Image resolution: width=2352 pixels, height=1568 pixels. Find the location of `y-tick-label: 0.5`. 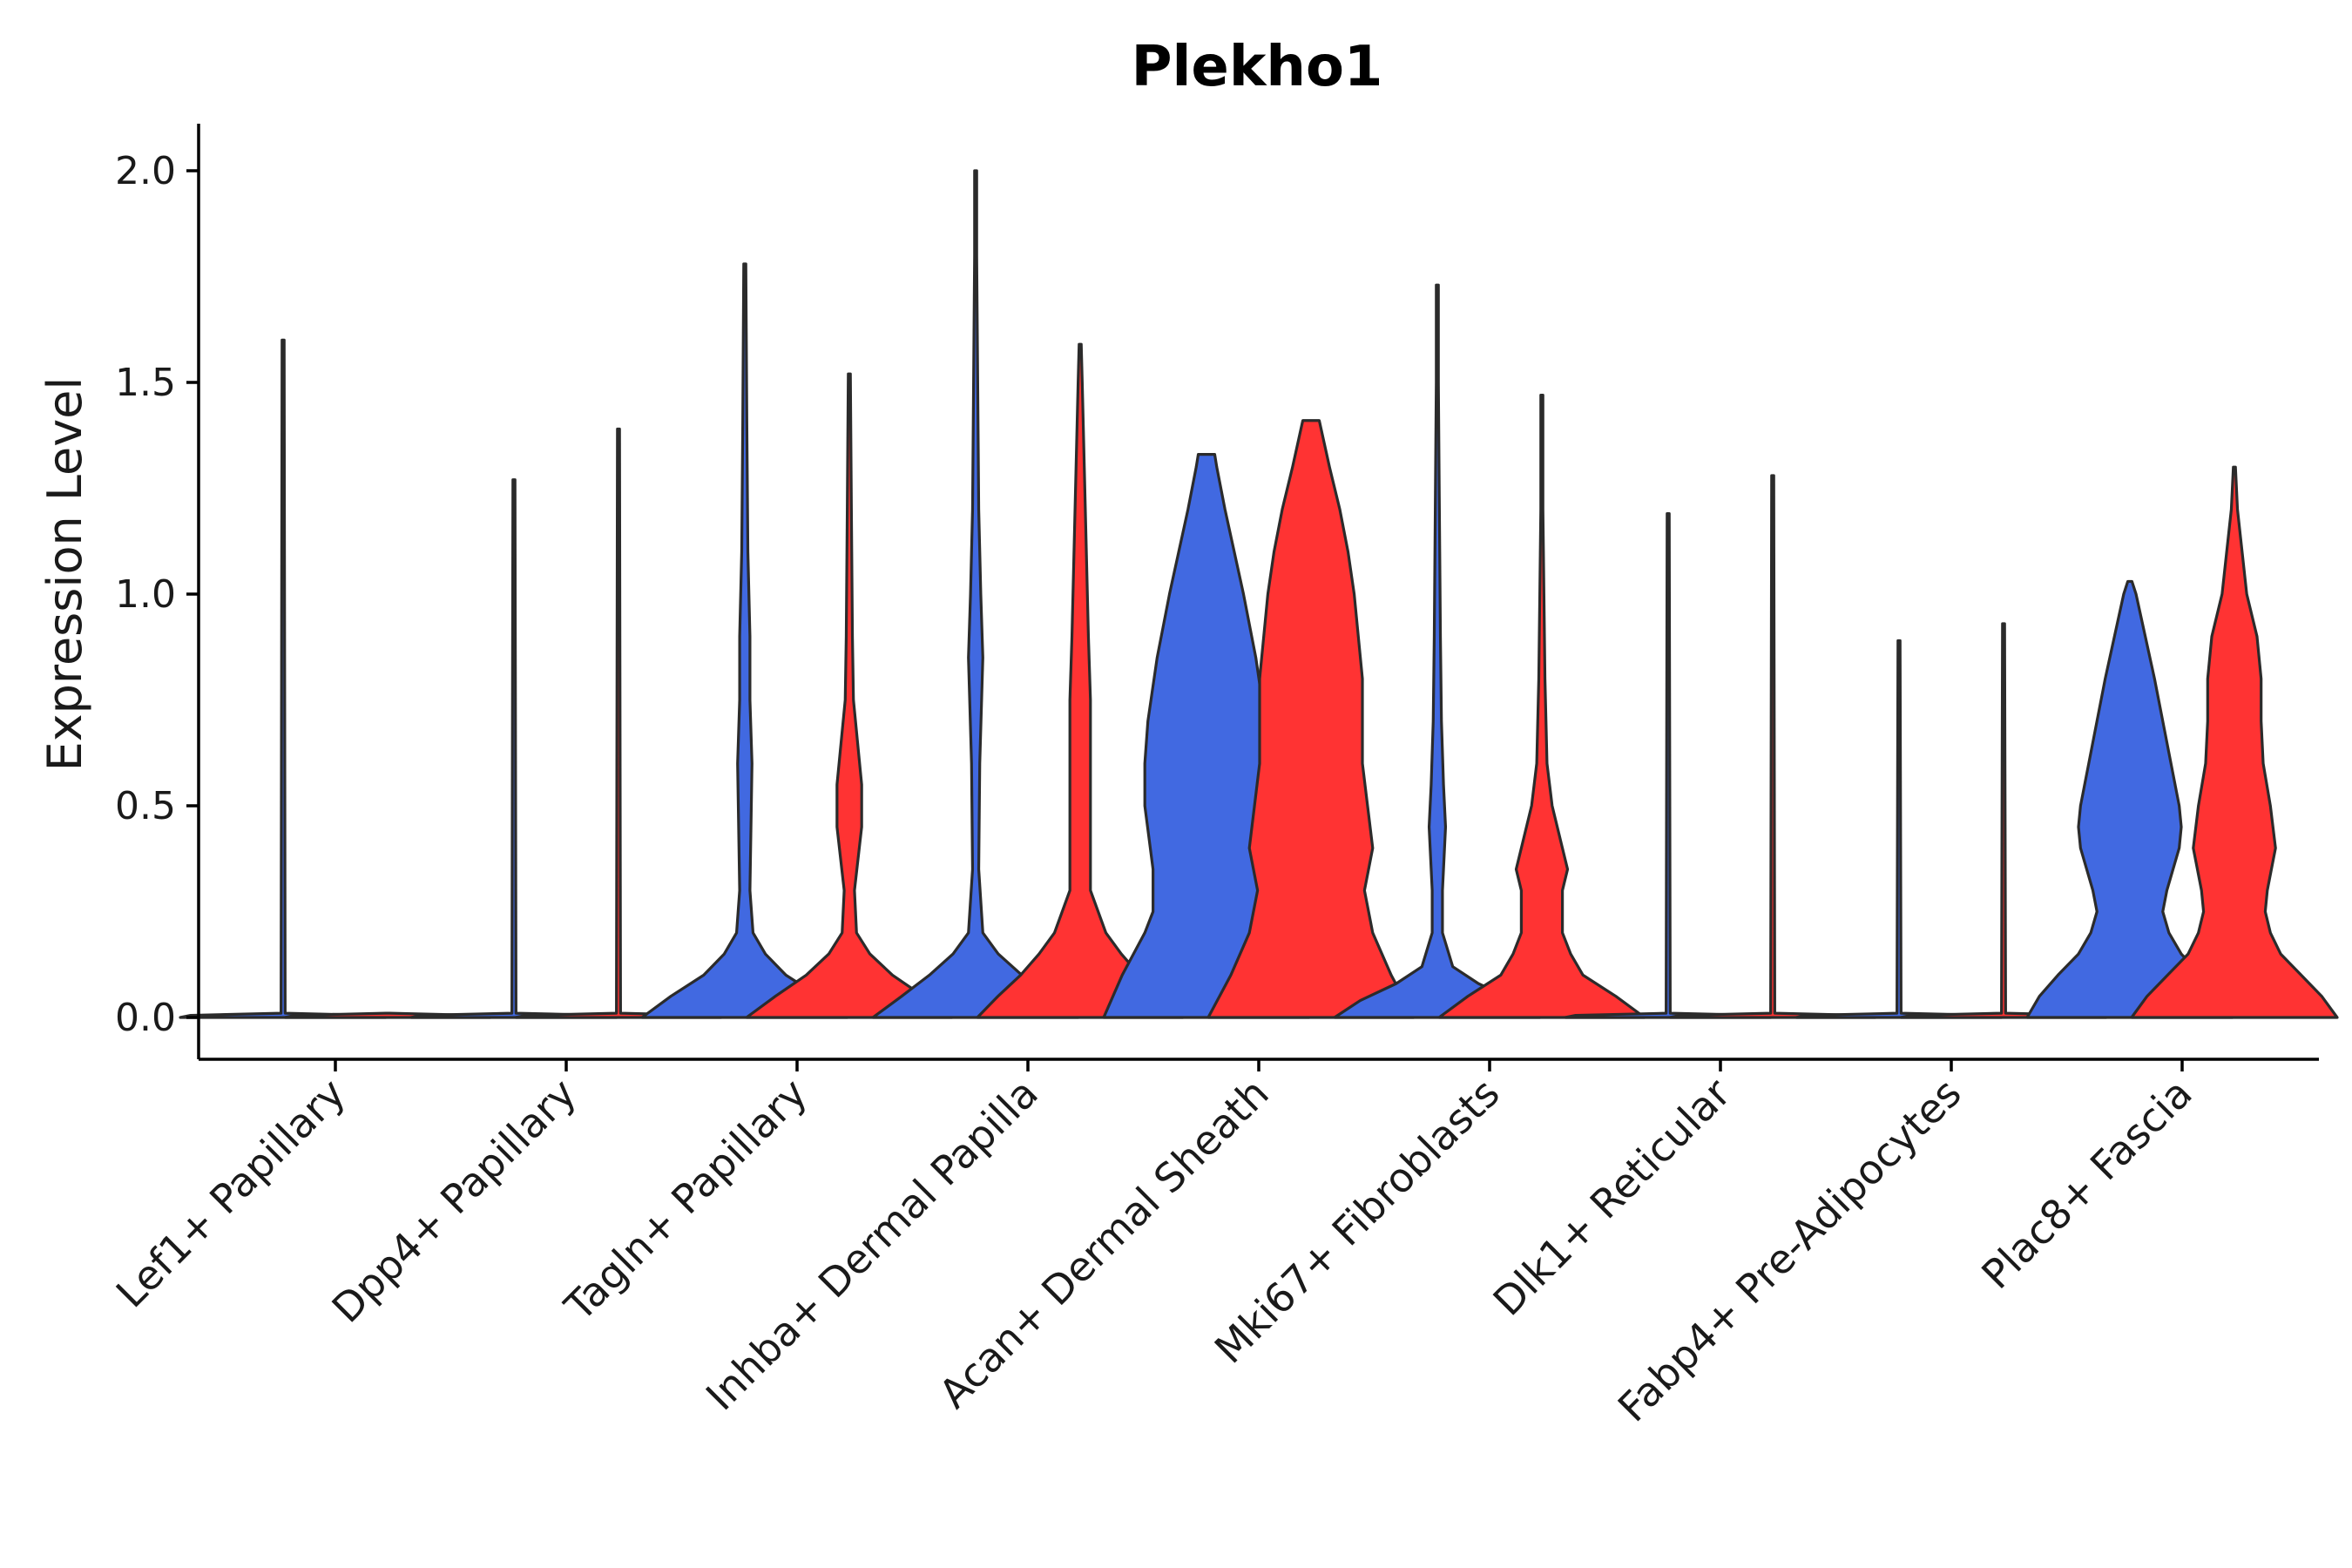

y-tick-label: 0.5 is located at coordinates (145, 806).